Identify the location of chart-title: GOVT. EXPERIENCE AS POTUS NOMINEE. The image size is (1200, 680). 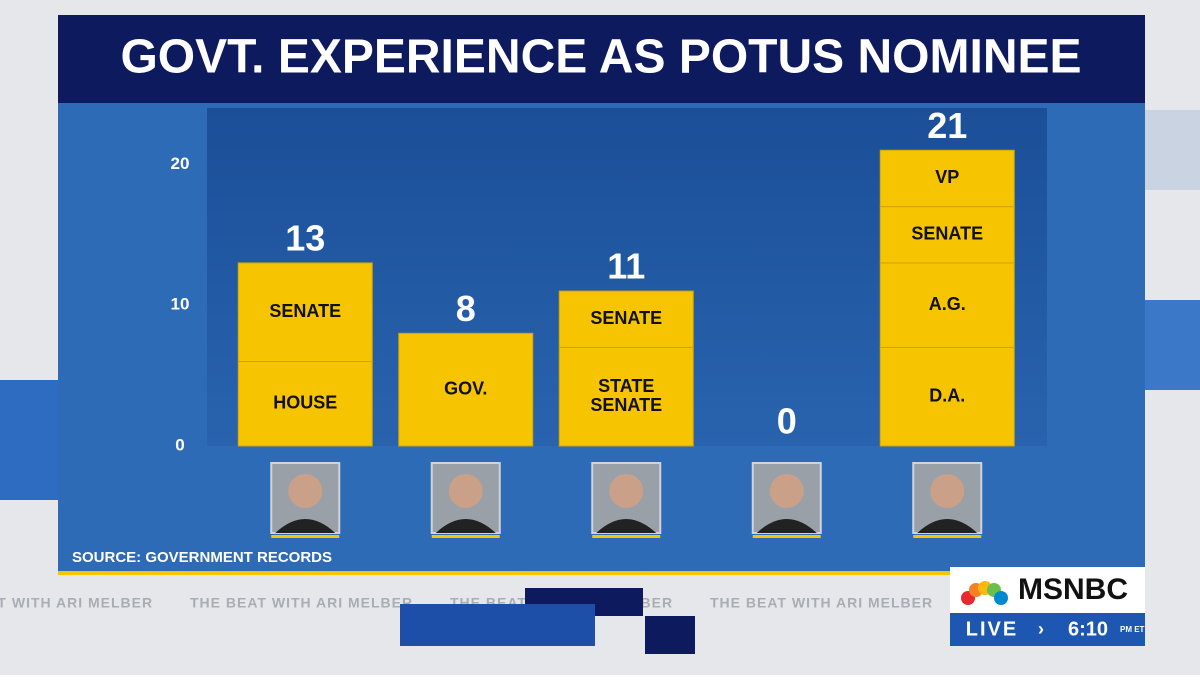
(600, 57).